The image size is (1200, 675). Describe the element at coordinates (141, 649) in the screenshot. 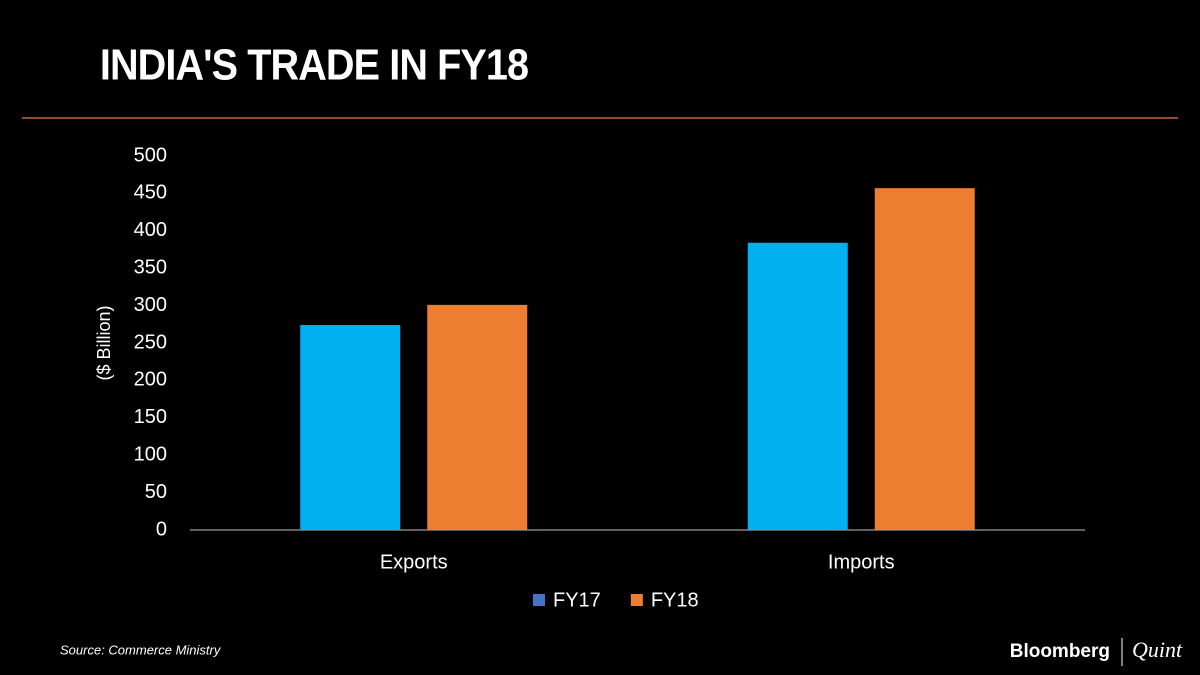

I see `source: Source: Commerce Ministry` at that location.